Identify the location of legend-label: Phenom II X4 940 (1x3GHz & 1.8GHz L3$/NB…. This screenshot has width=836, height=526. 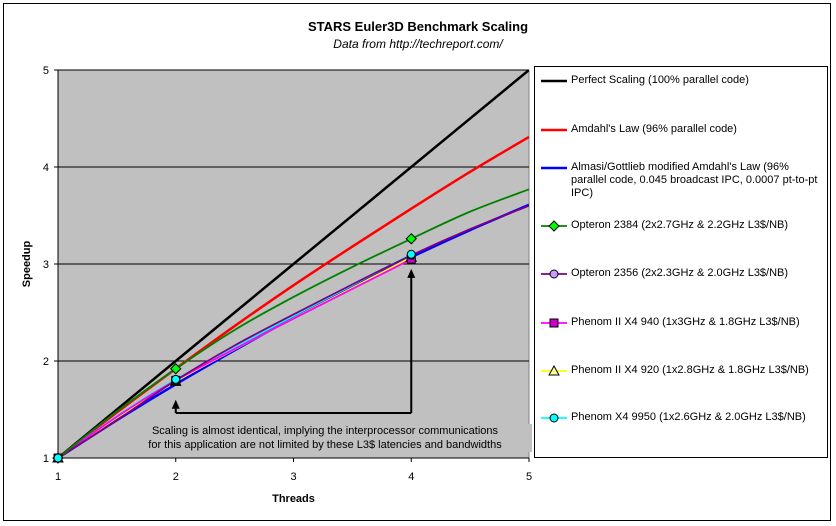
(685, 322).